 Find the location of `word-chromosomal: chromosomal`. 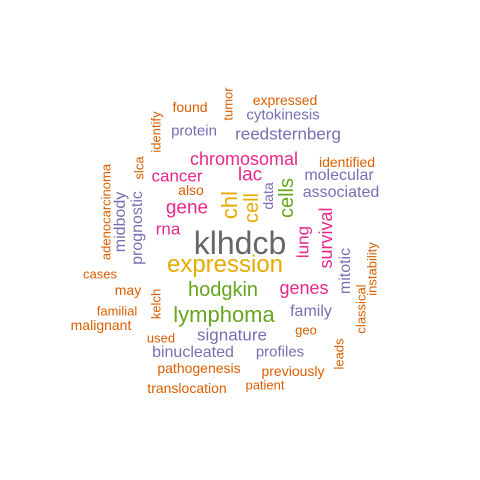

word-chromosomal: chromosomal is located at coordinates (244, 159).